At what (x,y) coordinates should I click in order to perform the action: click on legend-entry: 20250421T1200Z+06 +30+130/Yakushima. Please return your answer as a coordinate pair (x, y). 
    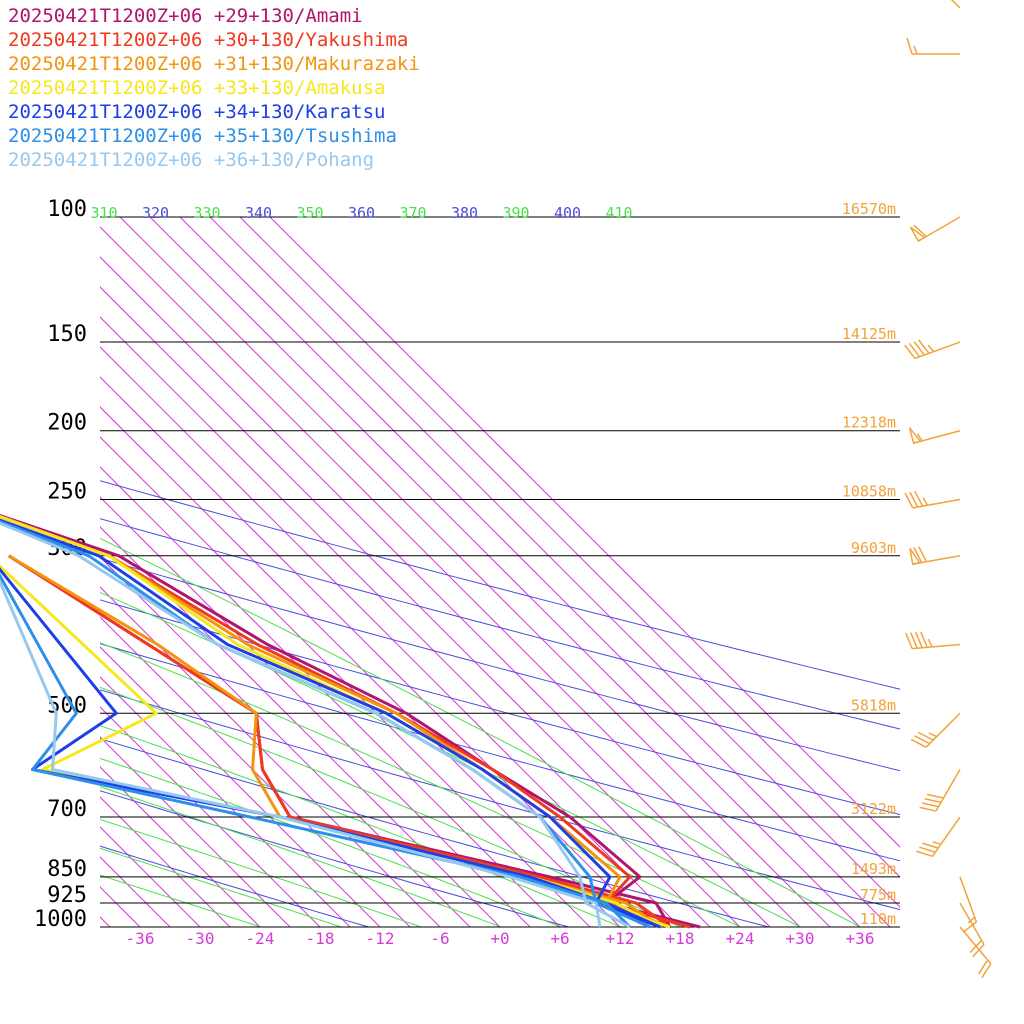
    Looking at the image, I should click on (208, 40).